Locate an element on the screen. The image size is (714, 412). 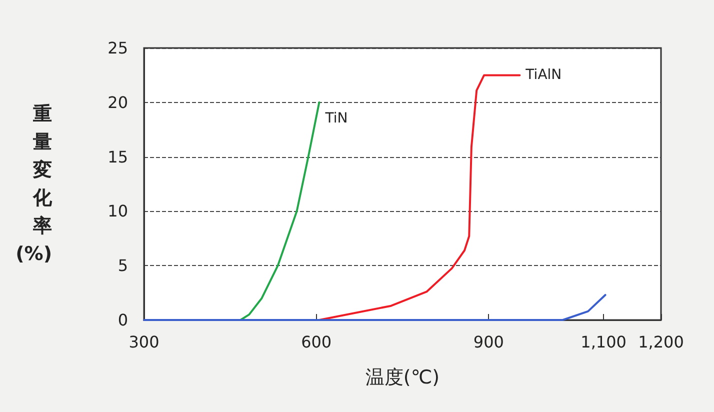
y-tick-label: 25 is located at coordinates (118, 48).